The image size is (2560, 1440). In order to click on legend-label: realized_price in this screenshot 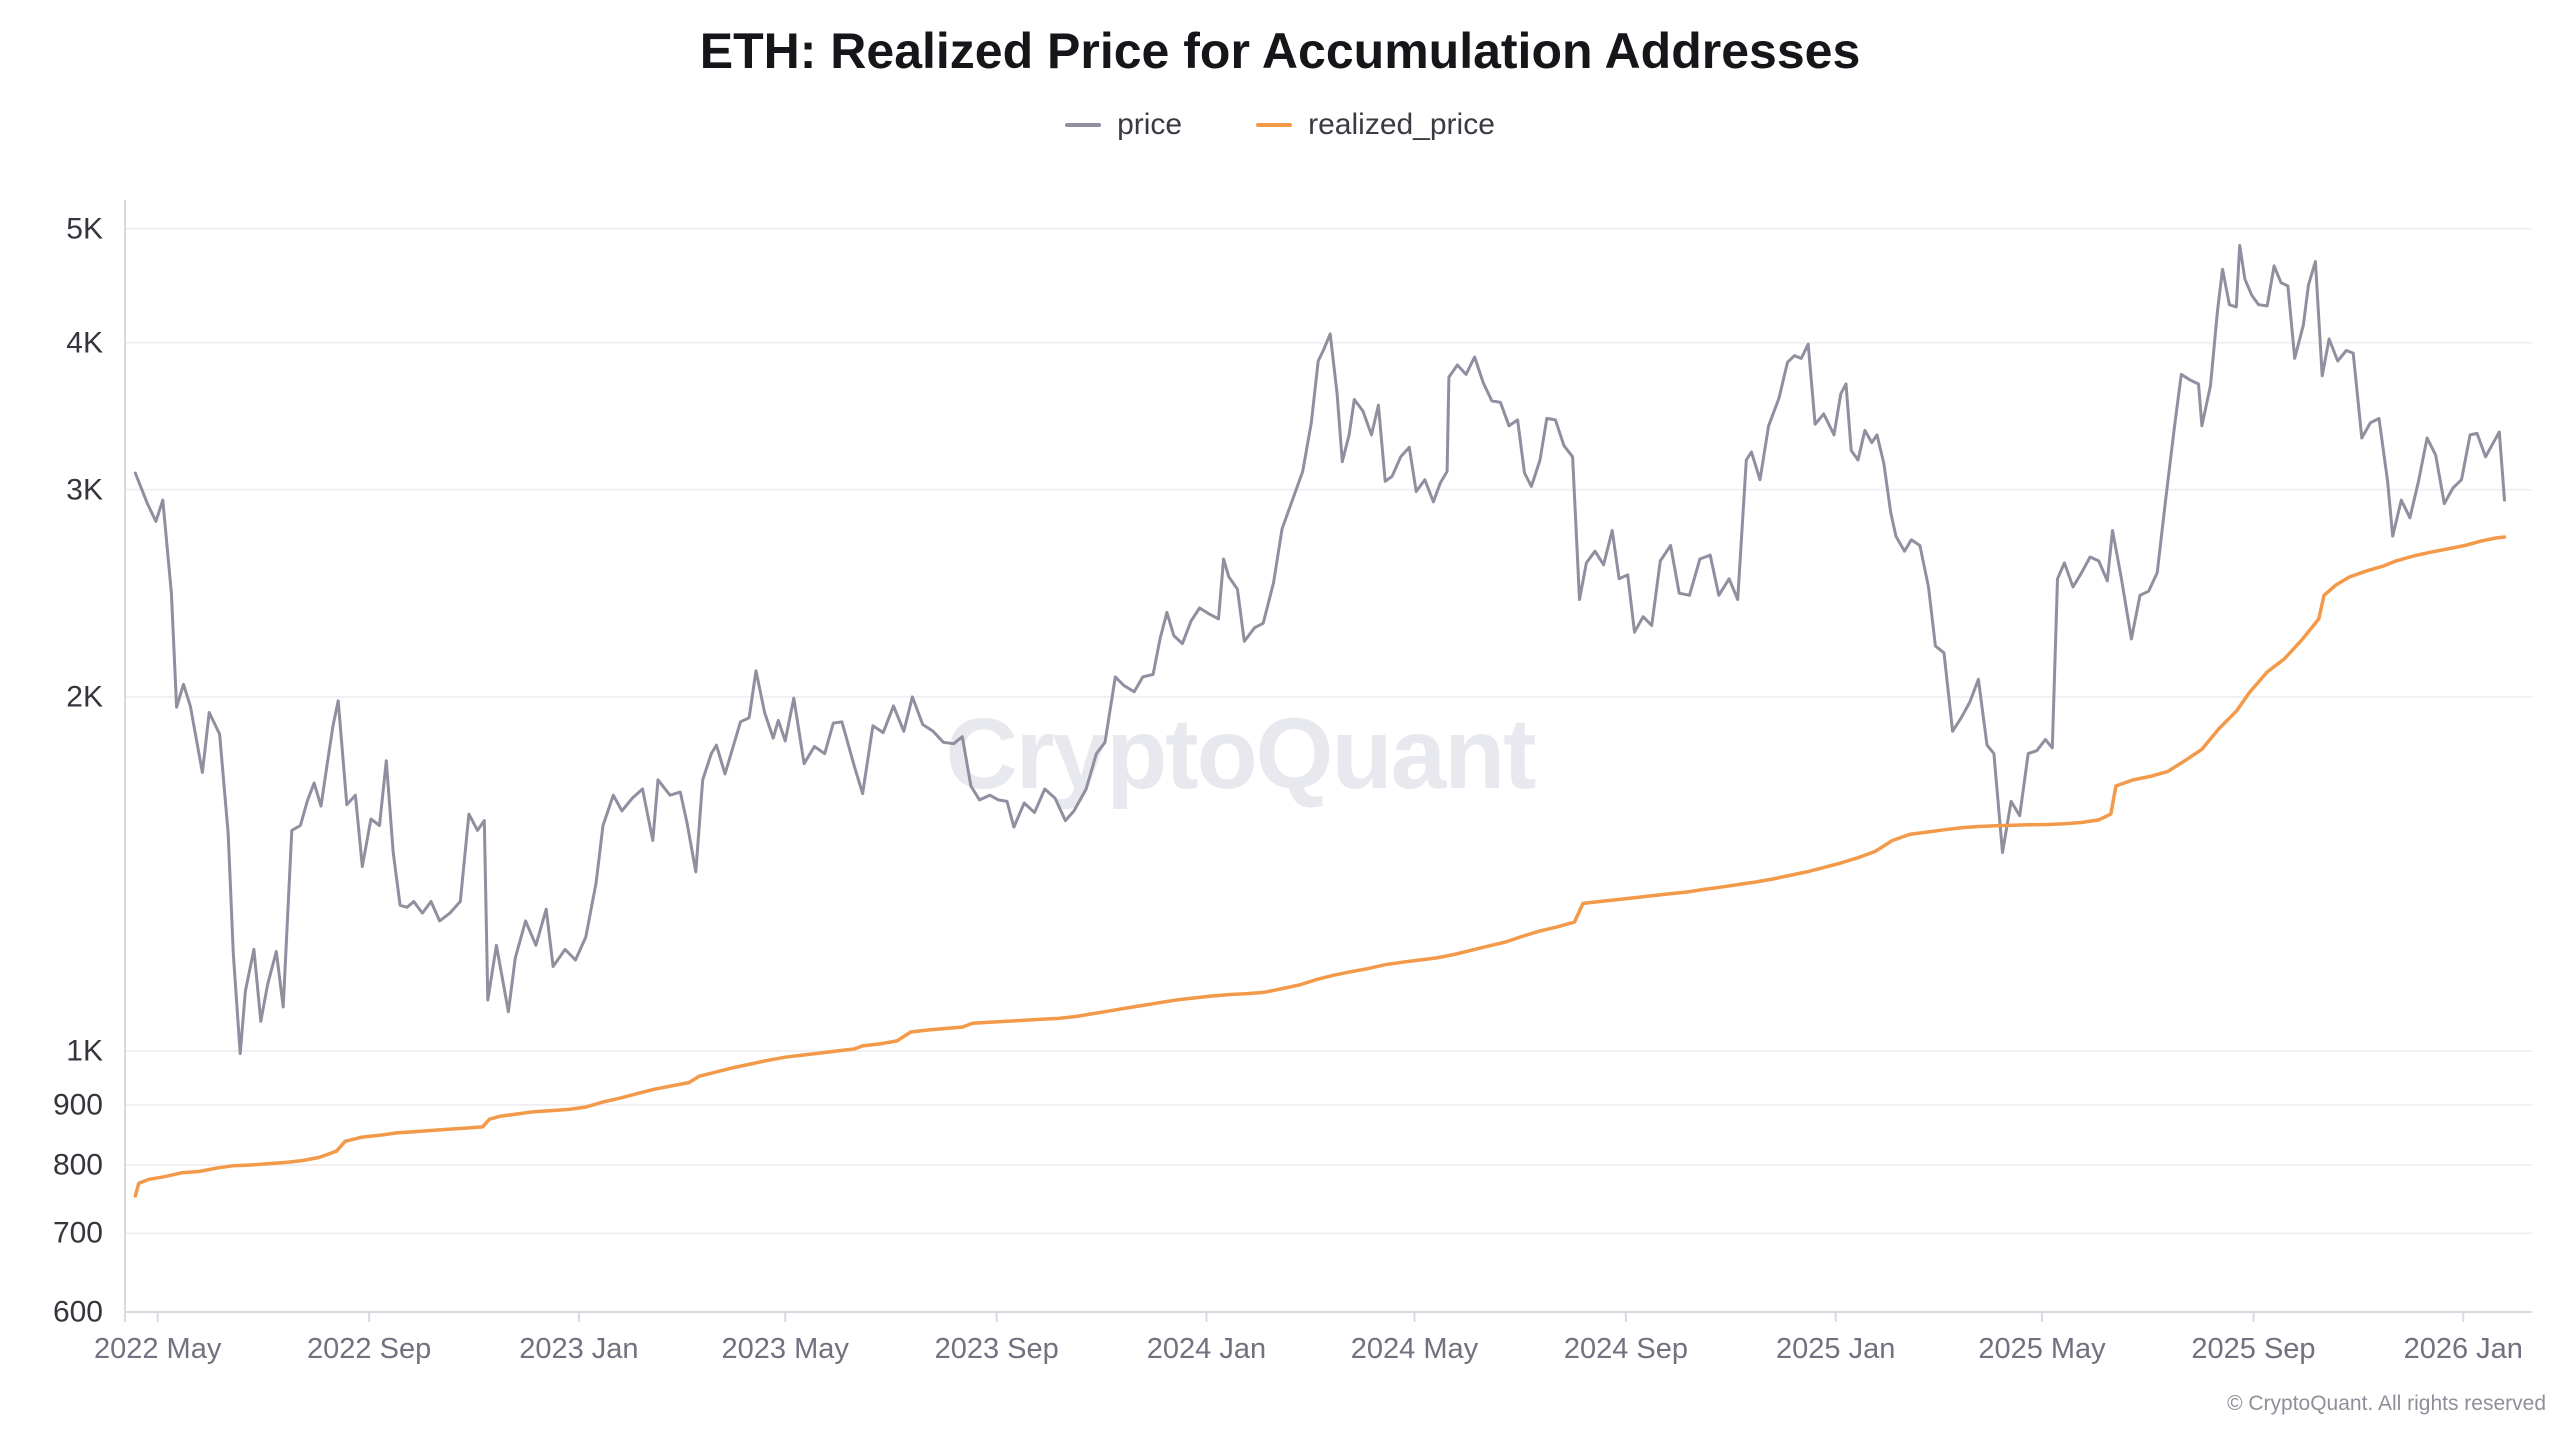, I will do `click(1401, 124)`.